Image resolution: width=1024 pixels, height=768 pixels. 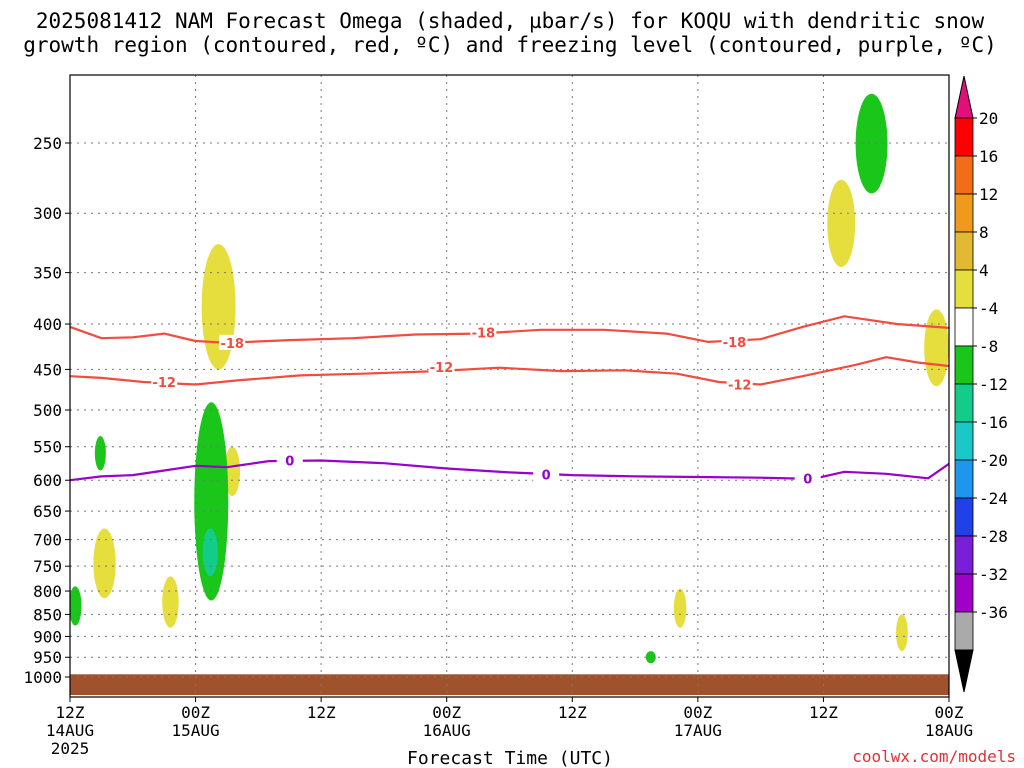 What do you see at coordinates (697, 712) in the screenshot?
I see `x-tick-label-60-0: 00Z` at bounding box center [697, 712].